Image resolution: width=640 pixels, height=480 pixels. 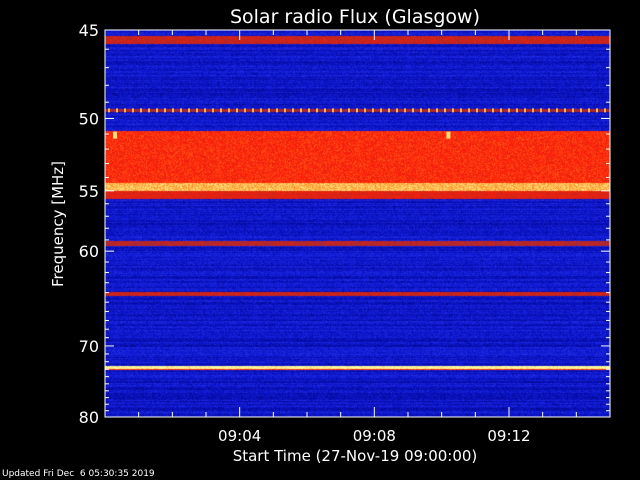 I want to click on y-tick-label: 50, so click(x=89, y=118).